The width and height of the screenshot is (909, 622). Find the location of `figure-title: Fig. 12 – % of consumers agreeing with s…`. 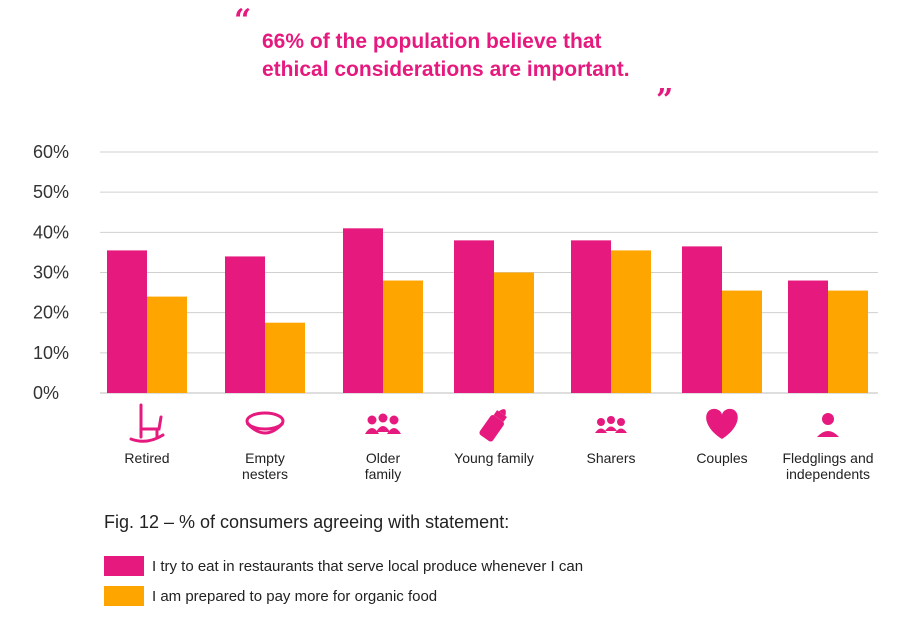

figure-title: Fig. 12 – % of consumers agreeing with s… is located at coordinates (307, 522).